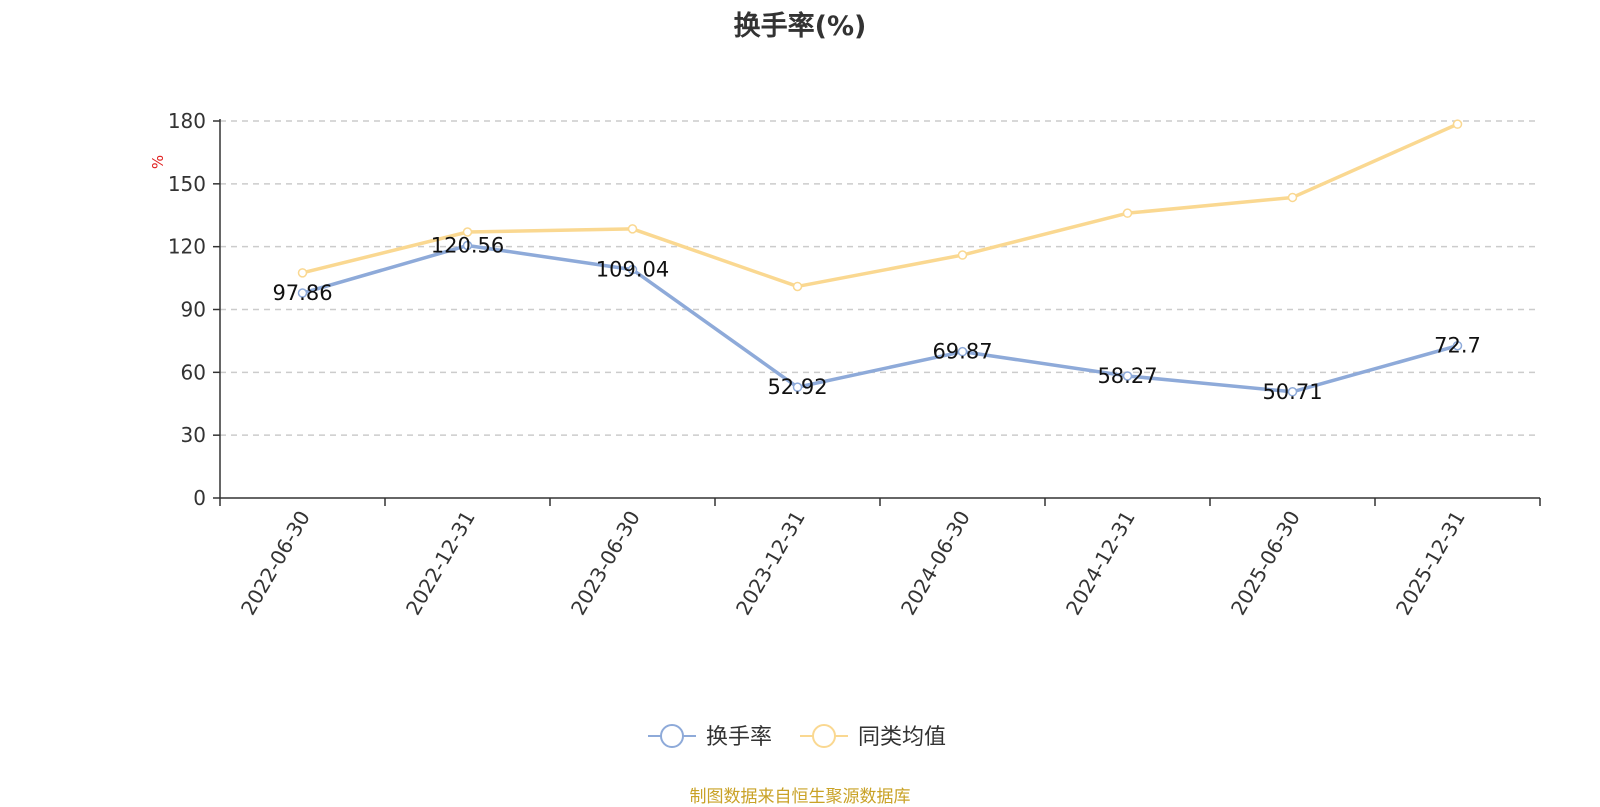  Describe the element at coordinates (187, 121) in the screenshot. I see `y-tick-label: 180` at that location.